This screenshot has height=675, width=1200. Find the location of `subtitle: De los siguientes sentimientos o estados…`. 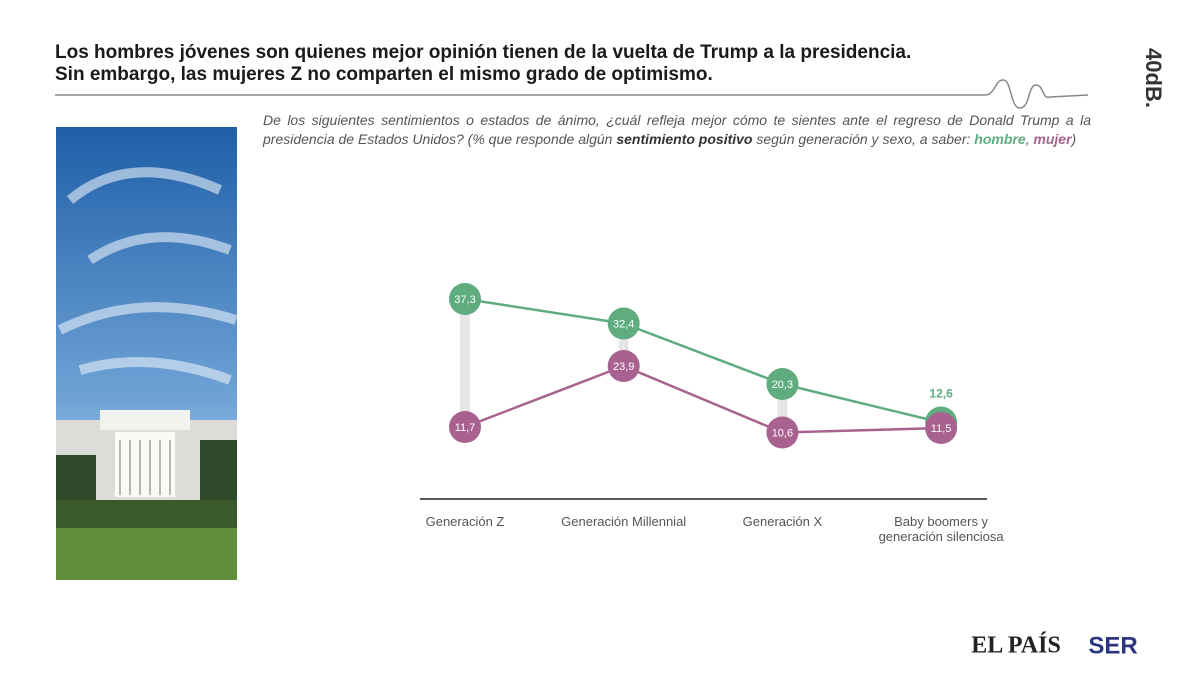

subtitle: De los siguientes sentimientos o estados… is located at coordinates (677, 130).